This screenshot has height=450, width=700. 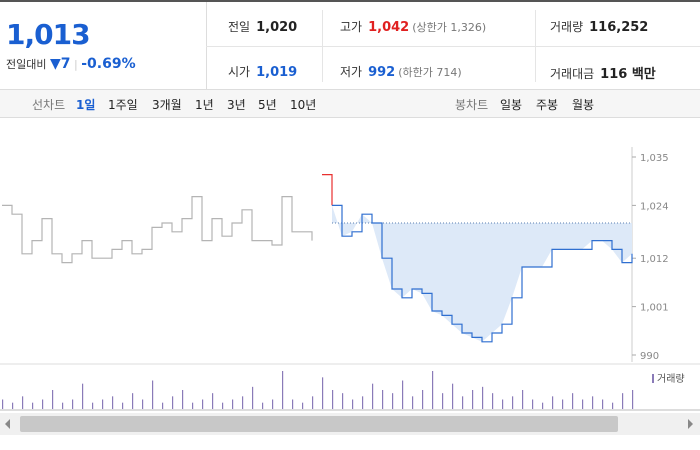 I want to click on stat-value: 116,252, so click(x=619, y=27).